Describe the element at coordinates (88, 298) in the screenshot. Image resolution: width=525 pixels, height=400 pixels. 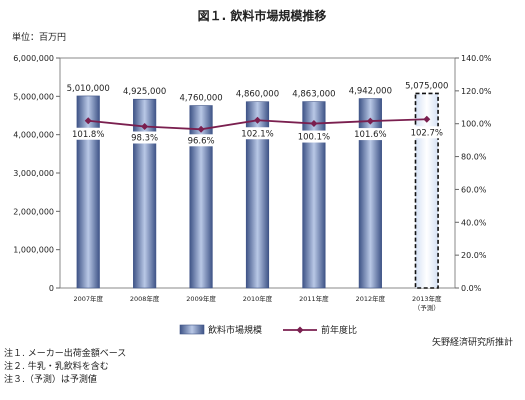
I see `x-tick-label: 2007年度` at that location.